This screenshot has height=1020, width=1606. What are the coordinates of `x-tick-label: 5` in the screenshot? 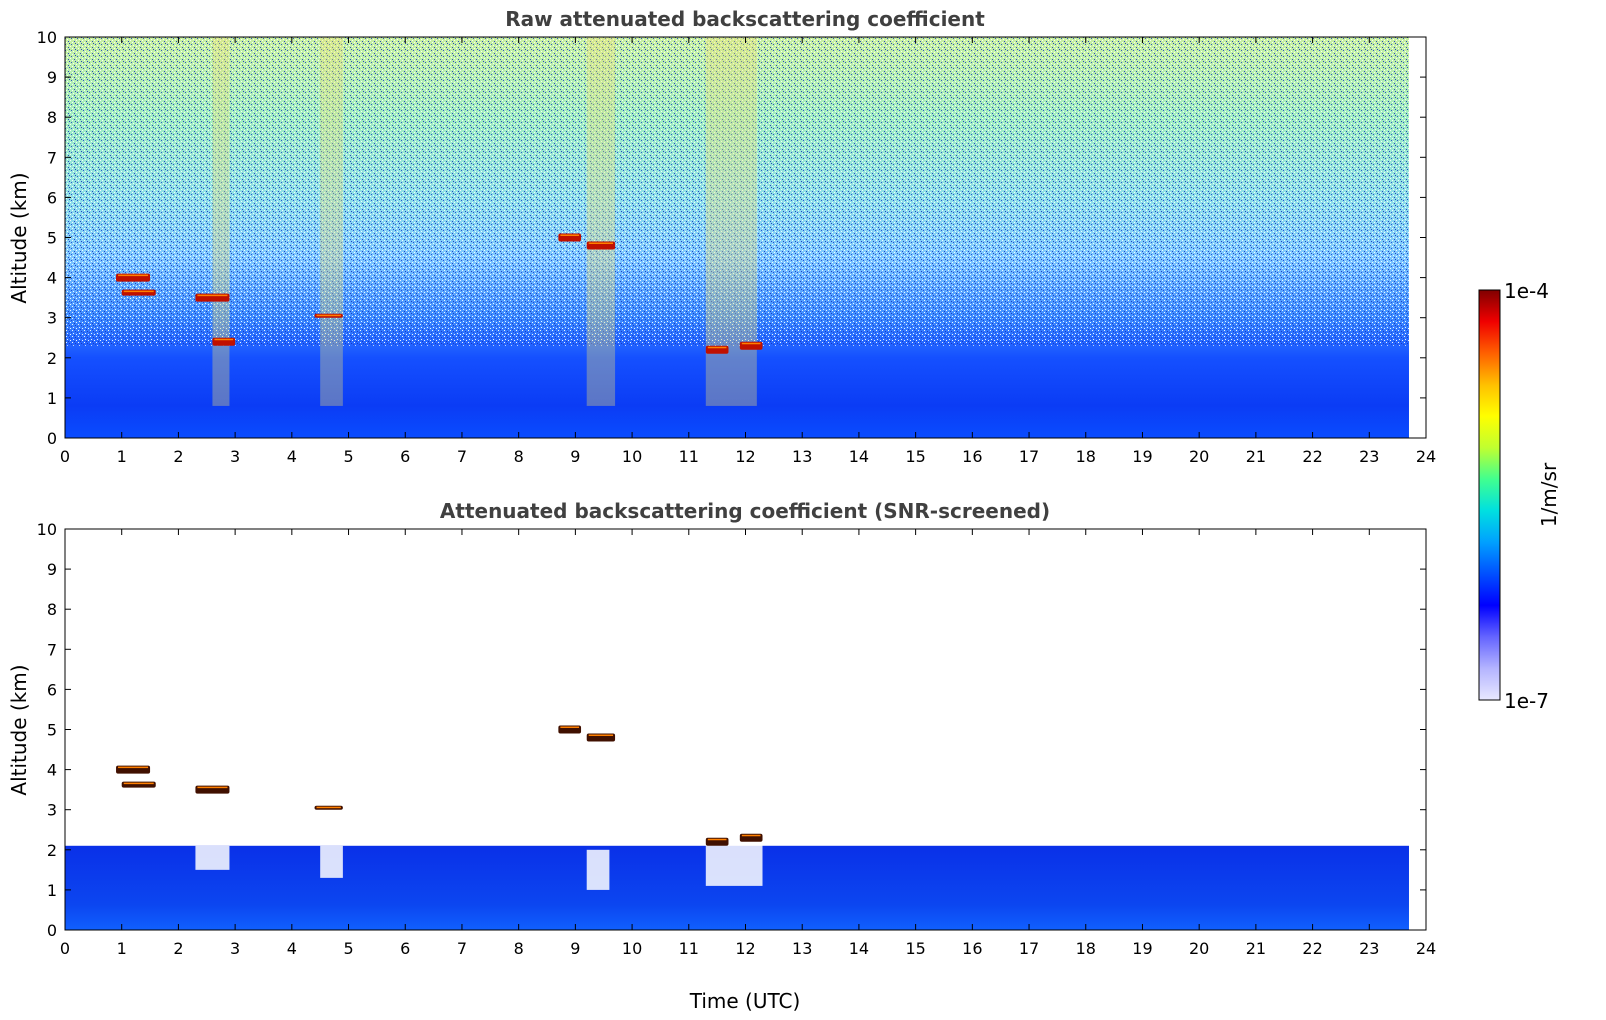 It's located at (348, 948).